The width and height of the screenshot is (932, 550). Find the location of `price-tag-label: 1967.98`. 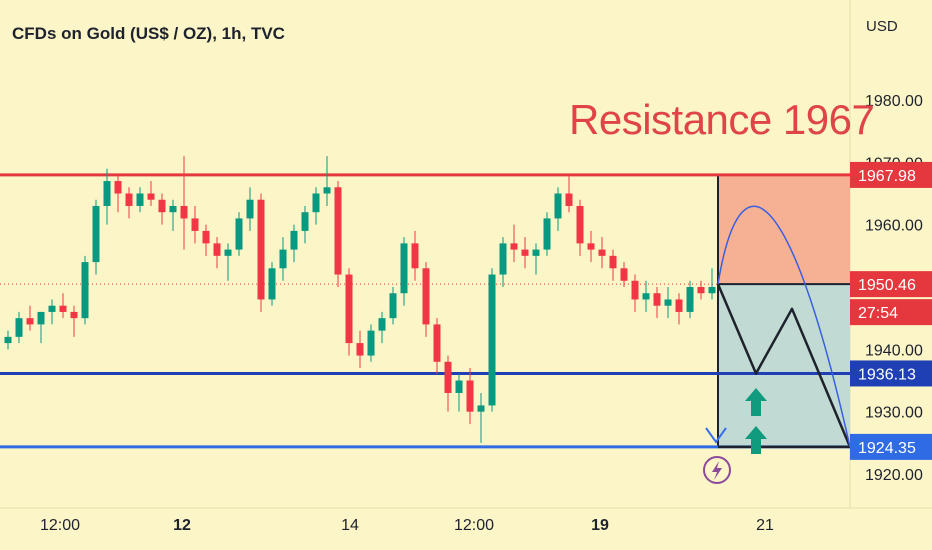

price-tag-label: 1967.98 is located at coordinates (887, 176).